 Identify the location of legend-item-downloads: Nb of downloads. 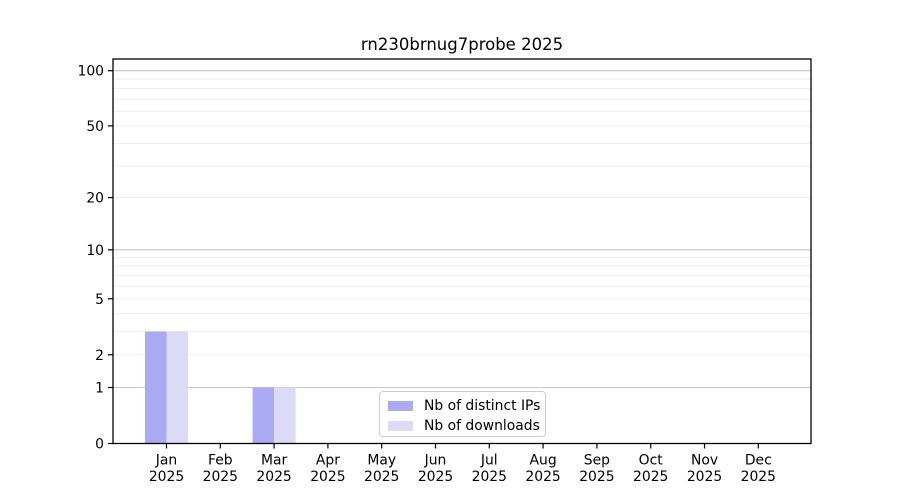
(464, 425).